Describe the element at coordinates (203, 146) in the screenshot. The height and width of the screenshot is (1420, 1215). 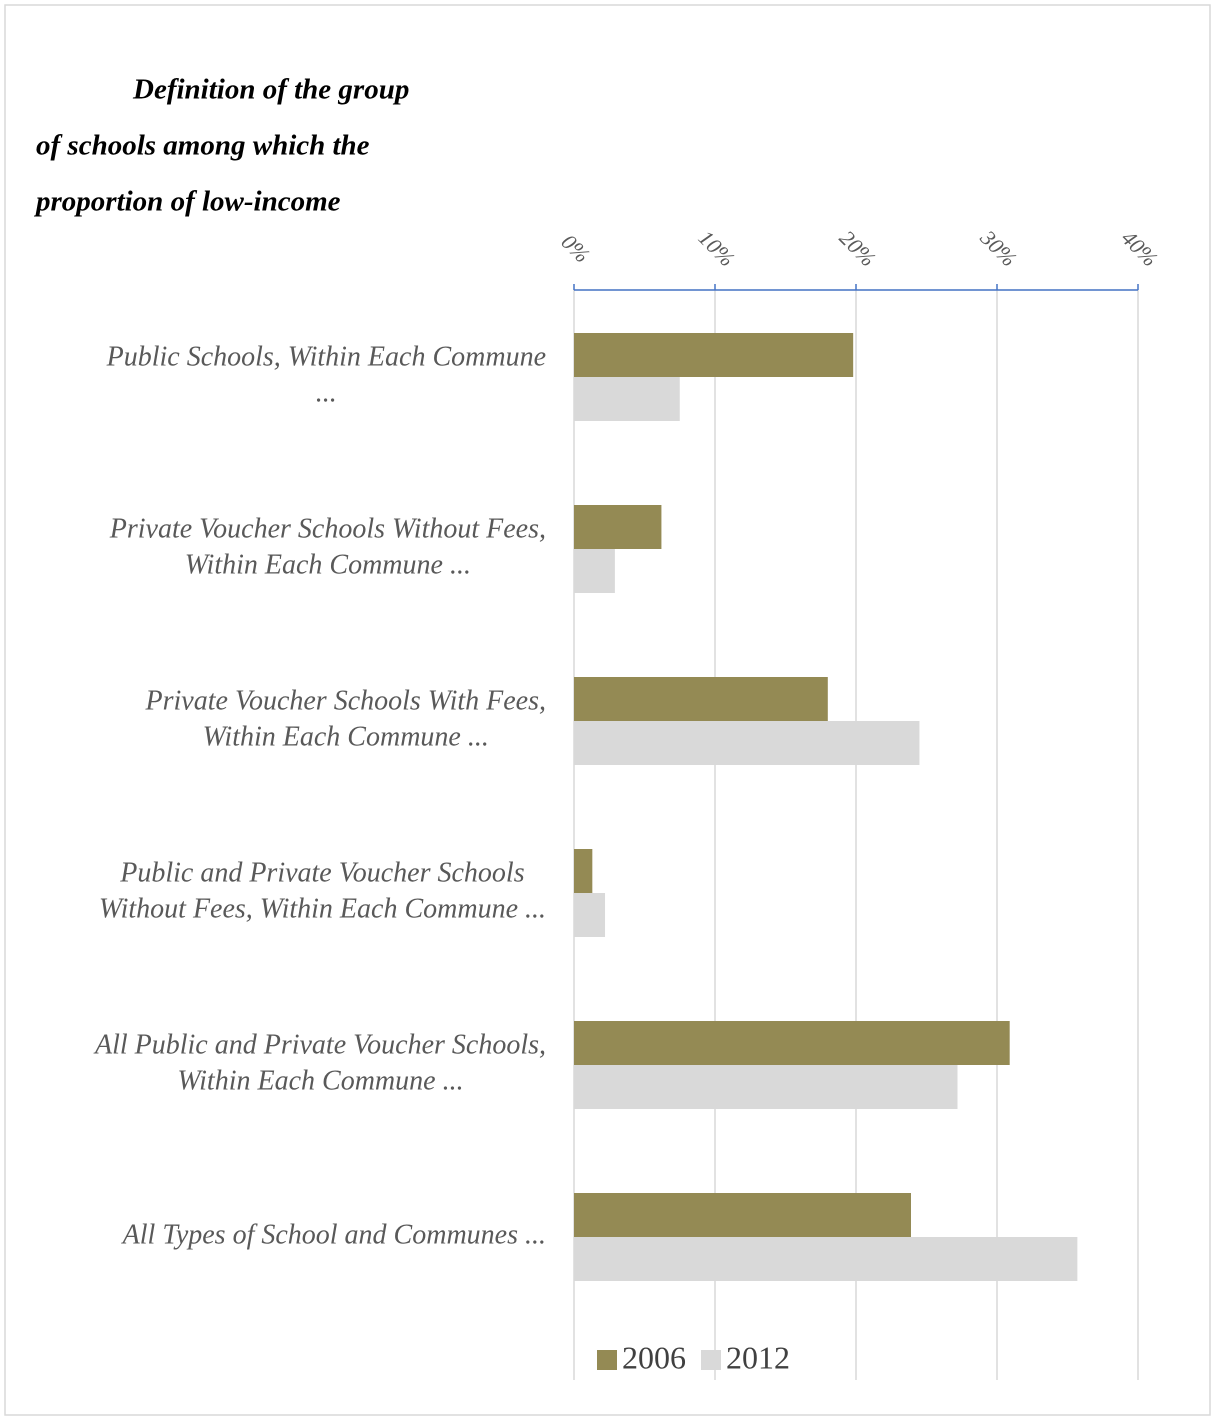
I see `chart-title: of schools among which the` at that location.